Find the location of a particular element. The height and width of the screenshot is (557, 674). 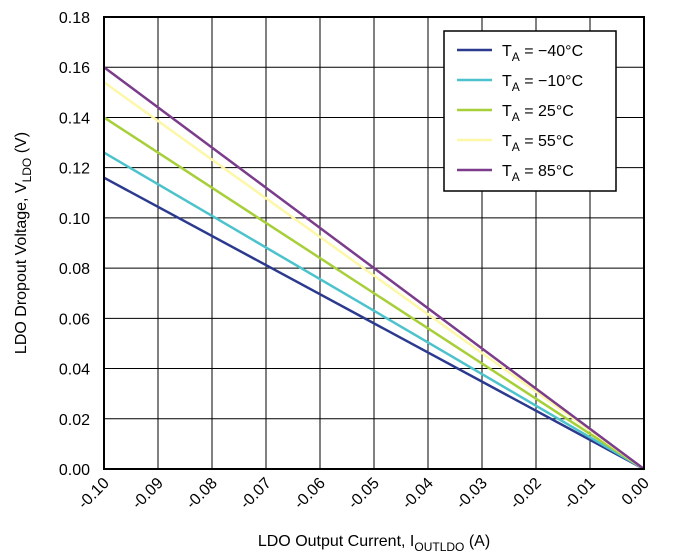

x-axis-label-sub: OUTLDO is located at coordinates (439, 547).